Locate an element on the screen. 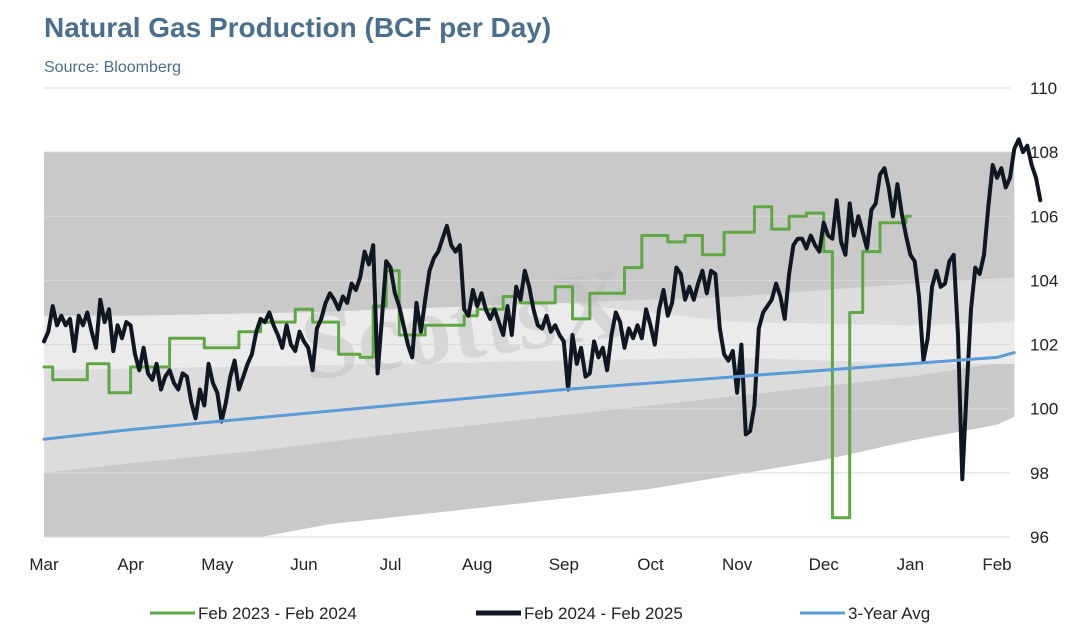 This screenshot has height=633, width=1075. x-tick-label: Jul is located at coordinates (391, 564).